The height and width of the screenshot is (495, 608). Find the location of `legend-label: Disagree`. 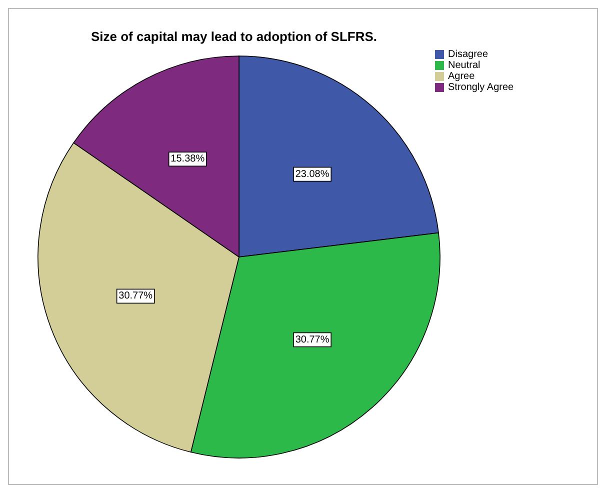

legend-label: Disagree is located at coordinates (468, 54).